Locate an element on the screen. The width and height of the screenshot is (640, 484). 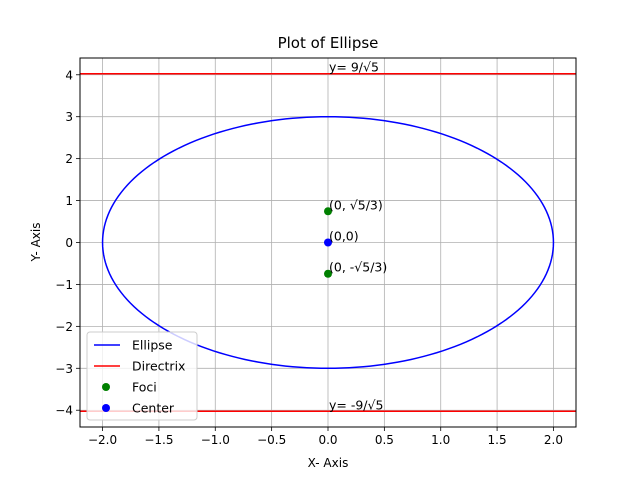
legend-label: Foci is located at coordinates (144, 387).